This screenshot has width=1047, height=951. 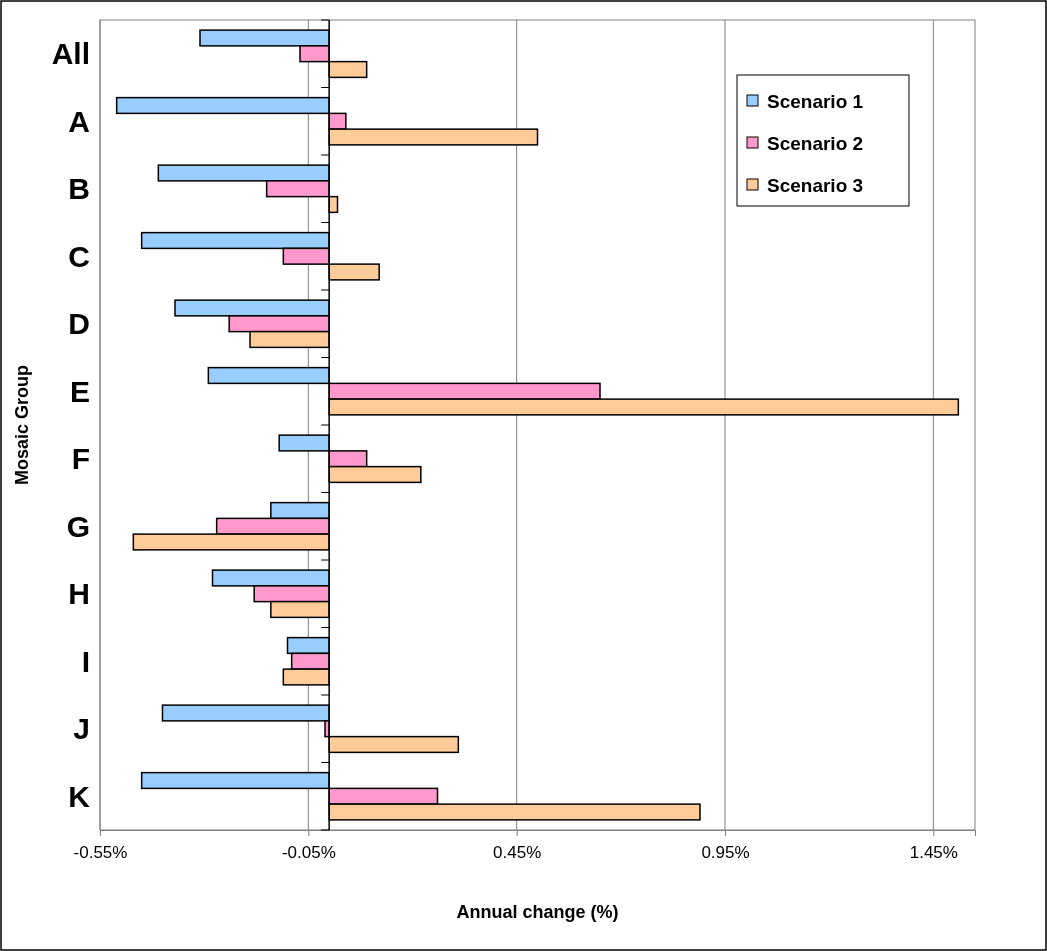 I want to click on y-tick-label: G, so click(x=78, y=526).